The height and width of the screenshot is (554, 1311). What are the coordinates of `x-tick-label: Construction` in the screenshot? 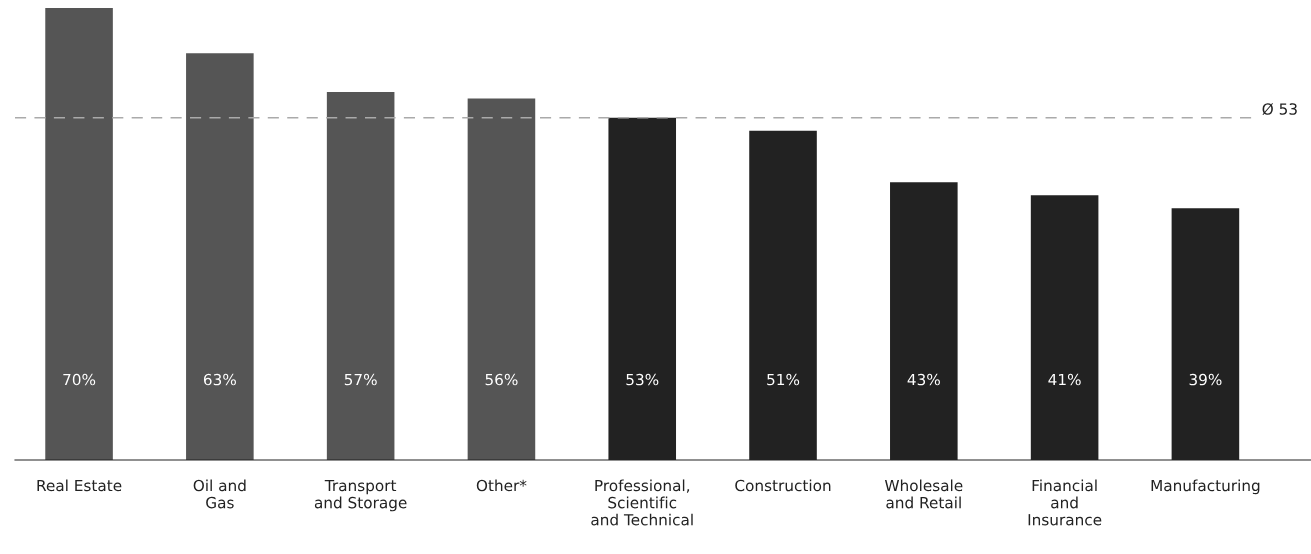 It's located at (783, 485).